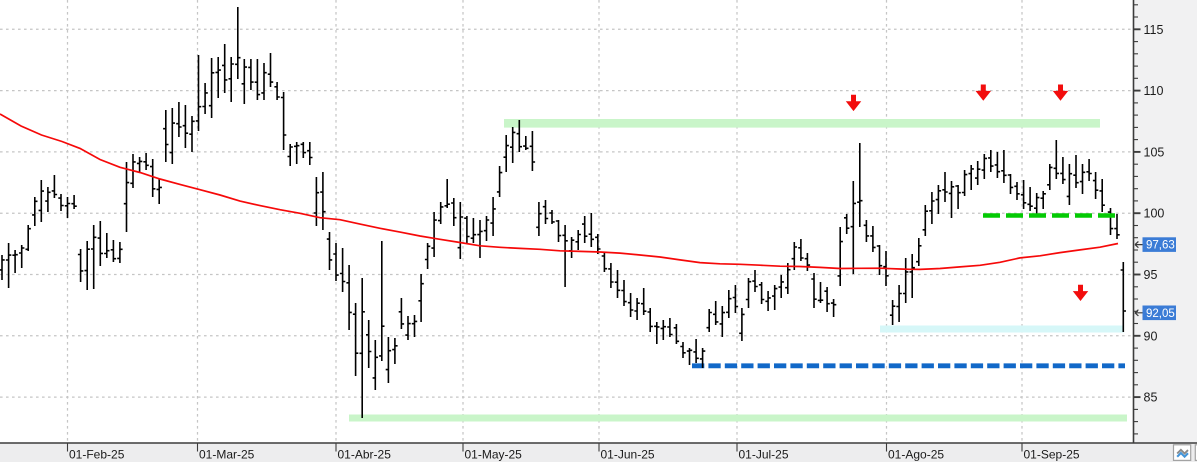 Image resolution: width=1197 pixels, height=462 pixels. I want to click on svg-text: 97,63, so click(1160, 246).